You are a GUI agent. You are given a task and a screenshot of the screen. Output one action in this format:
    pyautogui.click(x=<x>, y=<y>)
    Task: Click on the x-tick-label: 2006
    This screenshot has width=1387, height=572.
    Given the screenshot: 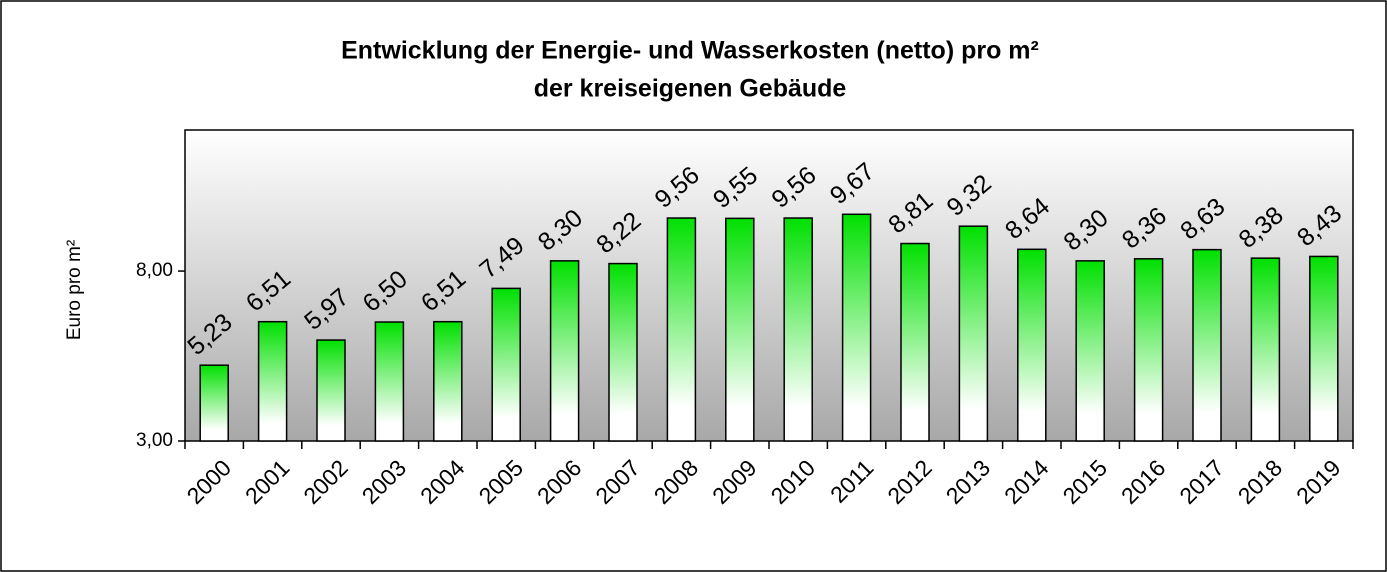 What is the action you would take?
    pyautogui.click(x=559, y=481)
    